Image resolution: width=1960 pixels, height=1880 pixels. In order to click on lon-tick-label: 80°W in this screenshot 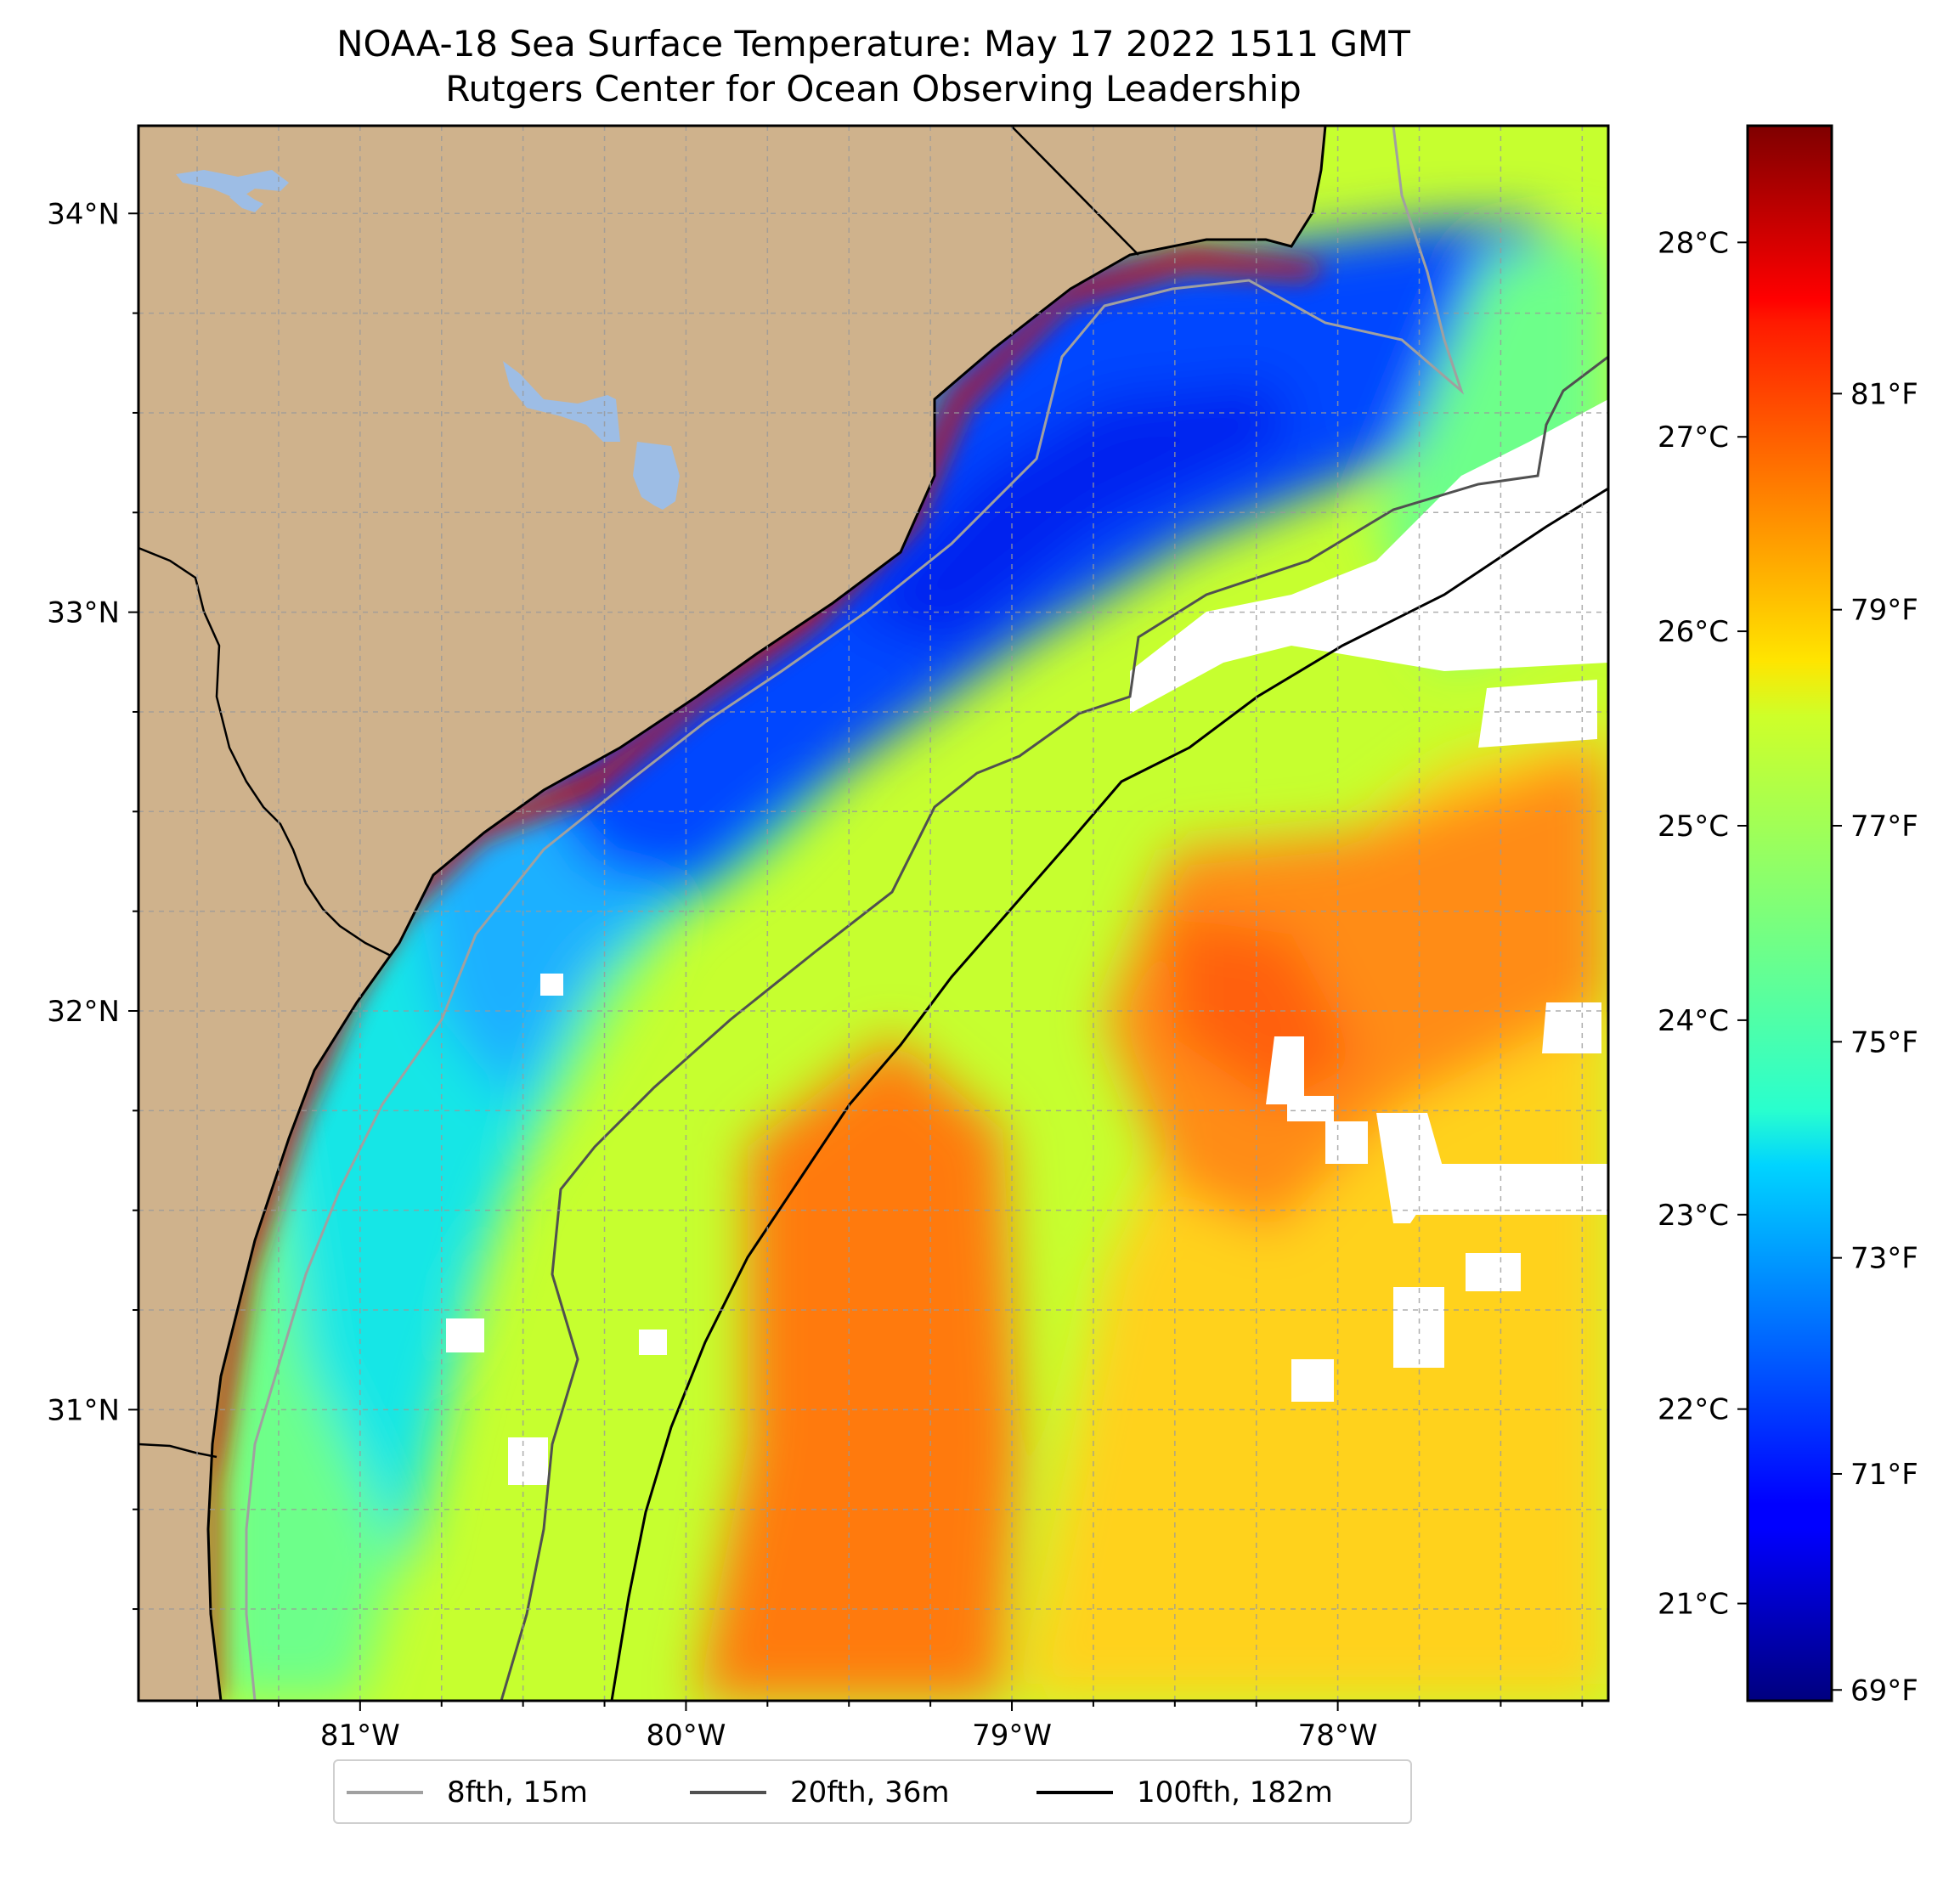, I will do `click(686, 1736)`.